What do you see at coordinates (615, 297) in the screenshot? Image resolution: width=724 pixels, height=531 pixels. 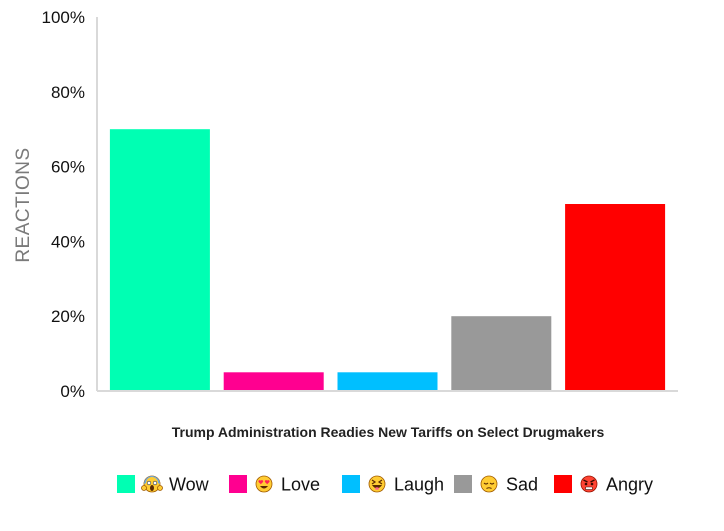 I see `bar-angry` at bounding box center [615, 297].